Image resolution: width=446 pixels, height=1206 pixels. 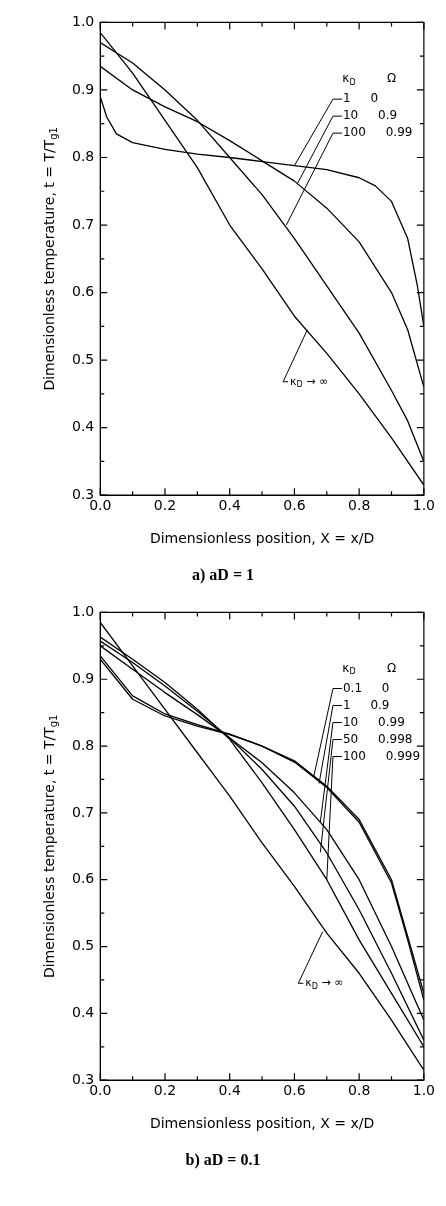 What do you see at coordinates (366, 704) in the screenshot?
I see `annotation: 1 0.9` at bounding box center [366, 704].